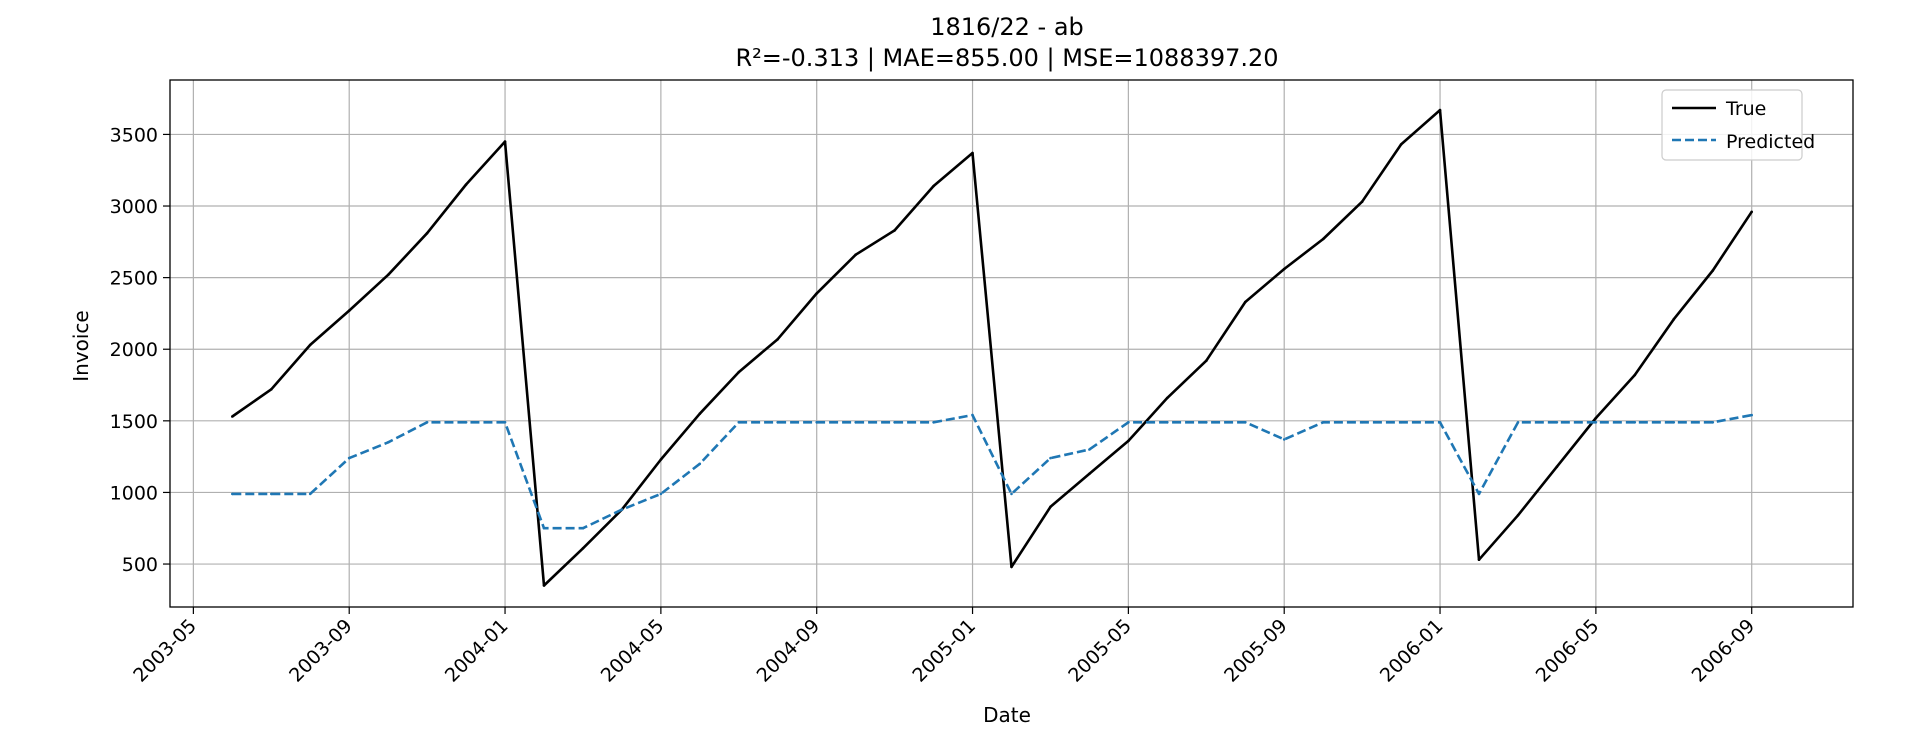 The width and height of the screenshot is (1930, 734). Describe the element at coordinates (1100, 651) in the screenshot. I see `x-tick-label: 2005-05` at that location.